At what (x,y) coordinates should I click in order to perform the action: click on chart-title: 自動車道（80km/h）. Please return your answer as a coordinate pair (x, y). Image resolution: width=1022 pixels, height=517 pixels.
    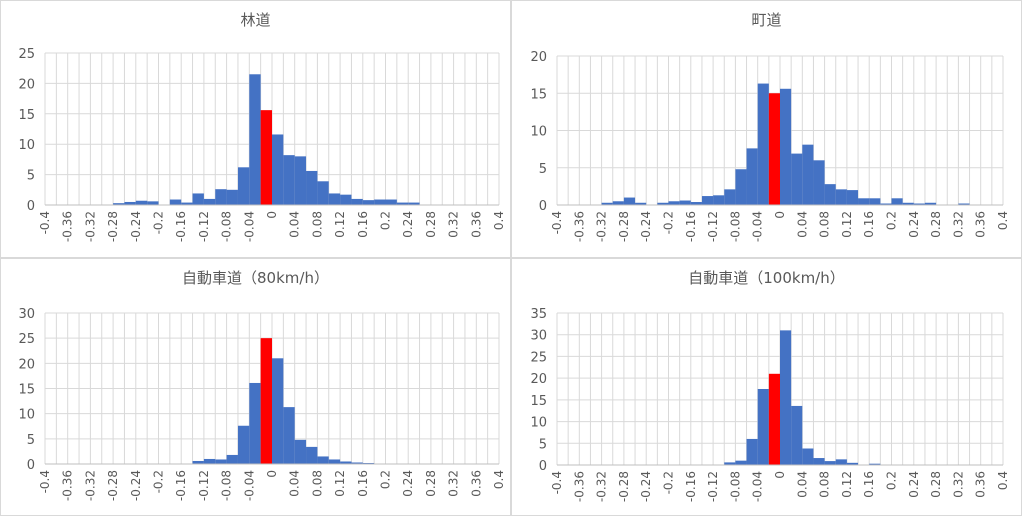
    Looking at the image, I should click on (255, 278).